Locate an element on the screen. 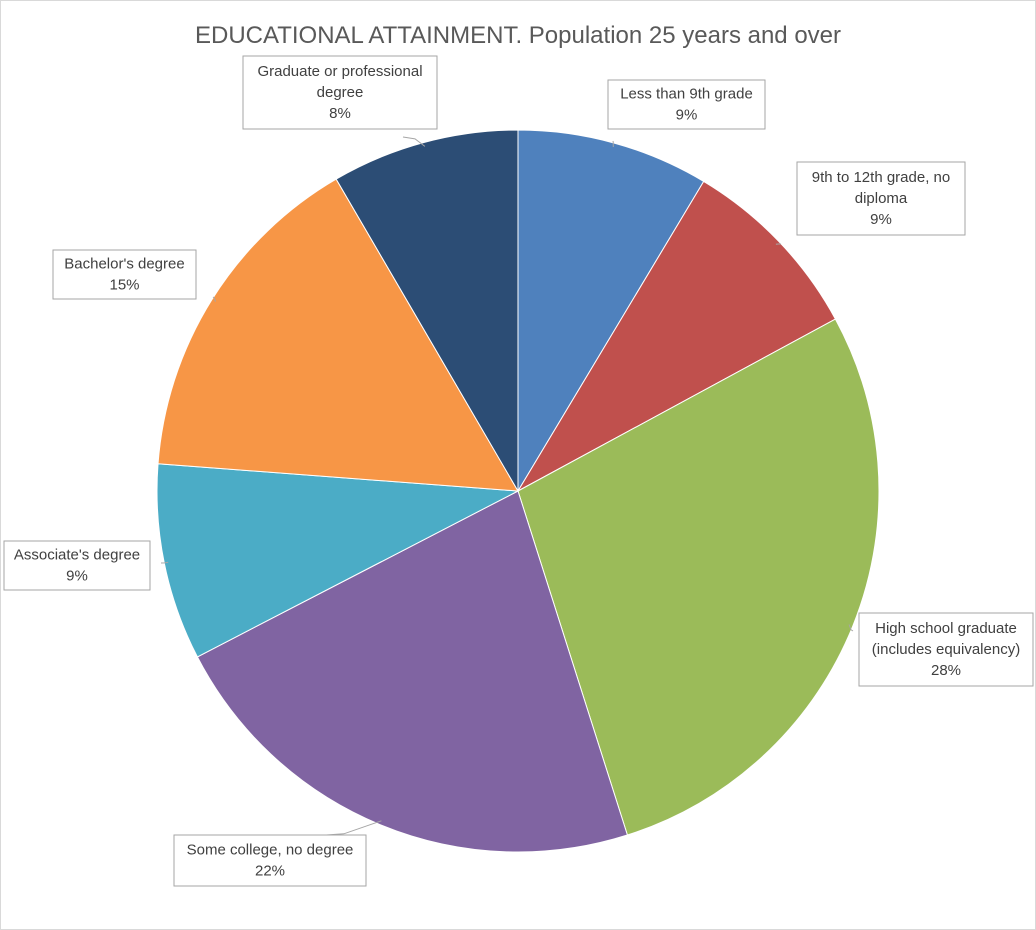 This screenshot has width=1036, height=930. slice-category-label: diploma is located at coordinates (881, 198).